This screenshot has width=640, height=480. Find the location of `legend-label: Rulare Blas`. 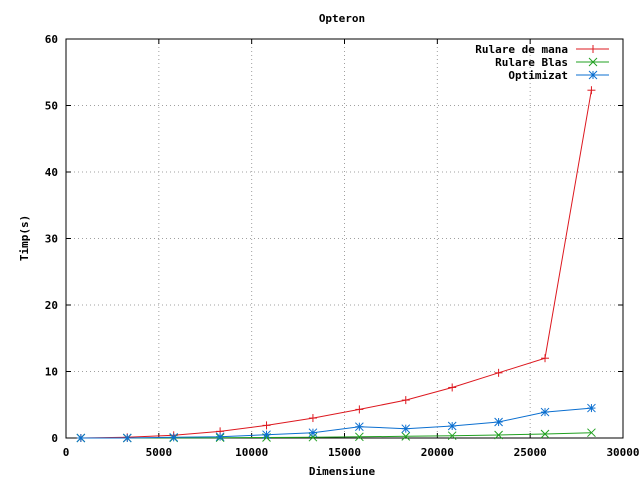

legend-label: Rulare Blas is located at coordinates (531, 62).